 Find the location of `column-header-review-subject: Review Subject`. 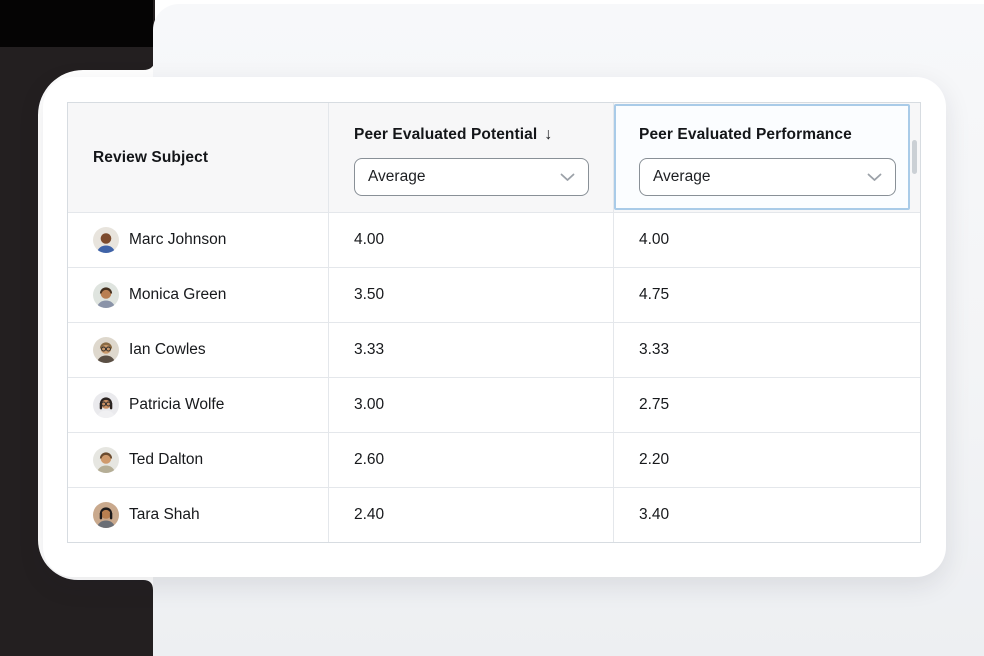

column-header-review-subject: Review Subject is located at coordinates (198, 157).